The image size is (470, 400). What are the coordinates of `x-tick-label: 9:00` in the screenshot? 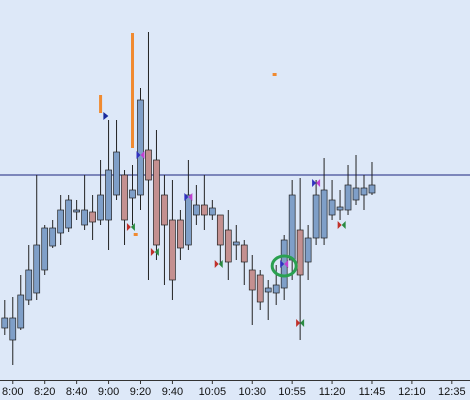 It's located at (108, 392).